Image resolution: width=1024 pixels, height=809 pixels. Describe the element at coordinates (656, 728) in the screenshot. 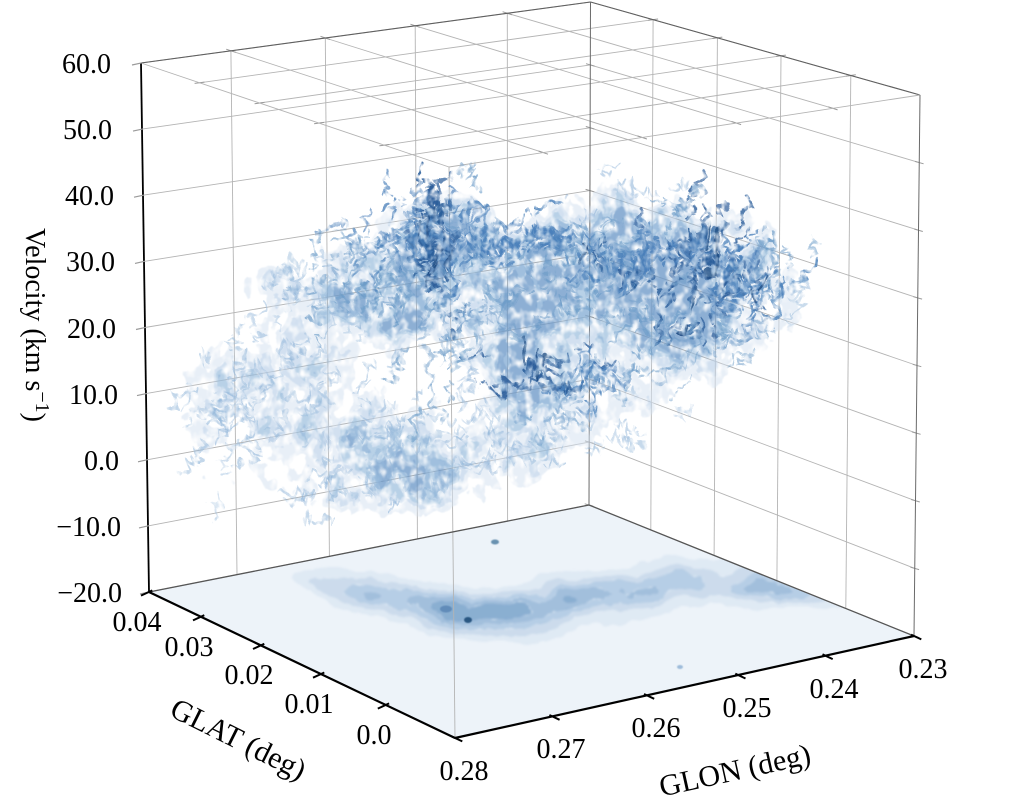

I see `svg-text: 0.26` at that location.